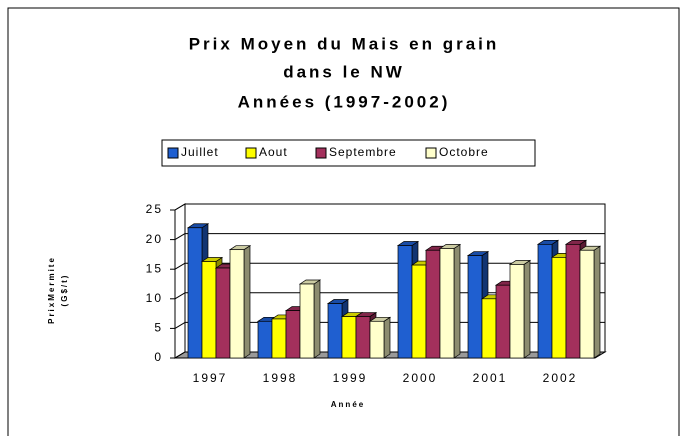 The image size is (688, 436). What do you see at coordinates (200, 152) in the screenshot?
I see `legend-label: Juillet` at bounding box center [200, 152].